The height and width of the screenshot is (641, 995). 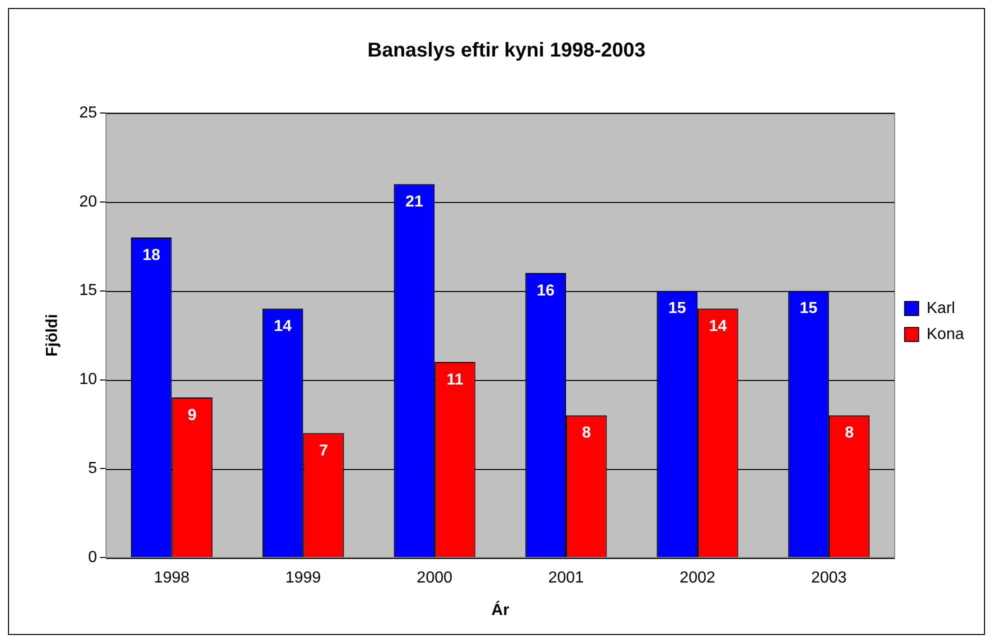 I want to click on chart-title: Banaslys eftir kyni 1998-2003, so click(x=507, y=51).